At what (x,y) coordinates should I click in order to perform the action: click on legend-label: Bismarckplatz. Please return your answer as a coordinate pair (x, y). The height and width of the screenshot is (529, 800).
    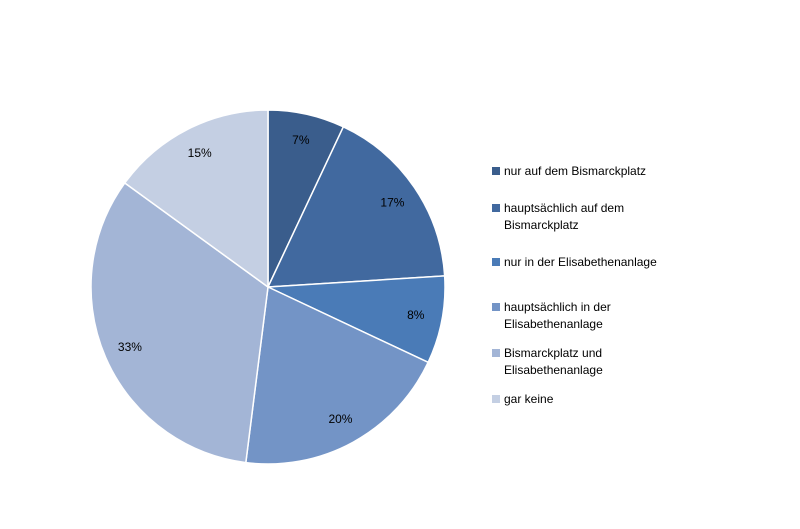
    Looking at the image, I should click on (541, 225).